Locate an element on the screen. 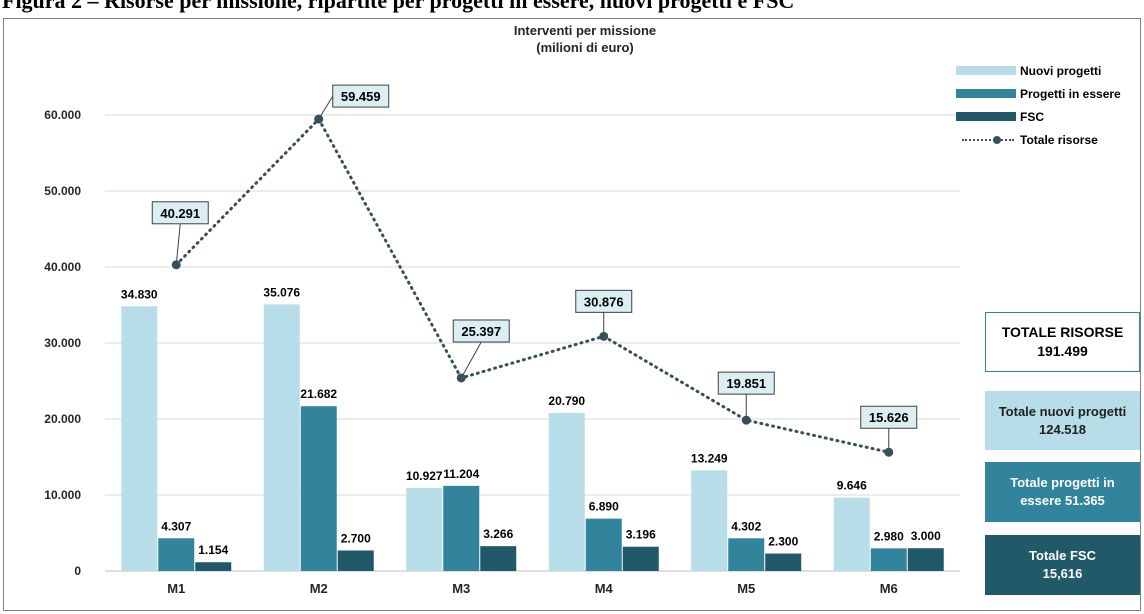 This screenshot has width=1144, height=614. y-tick-label: 50.000 is located at coordinates (62, 191).